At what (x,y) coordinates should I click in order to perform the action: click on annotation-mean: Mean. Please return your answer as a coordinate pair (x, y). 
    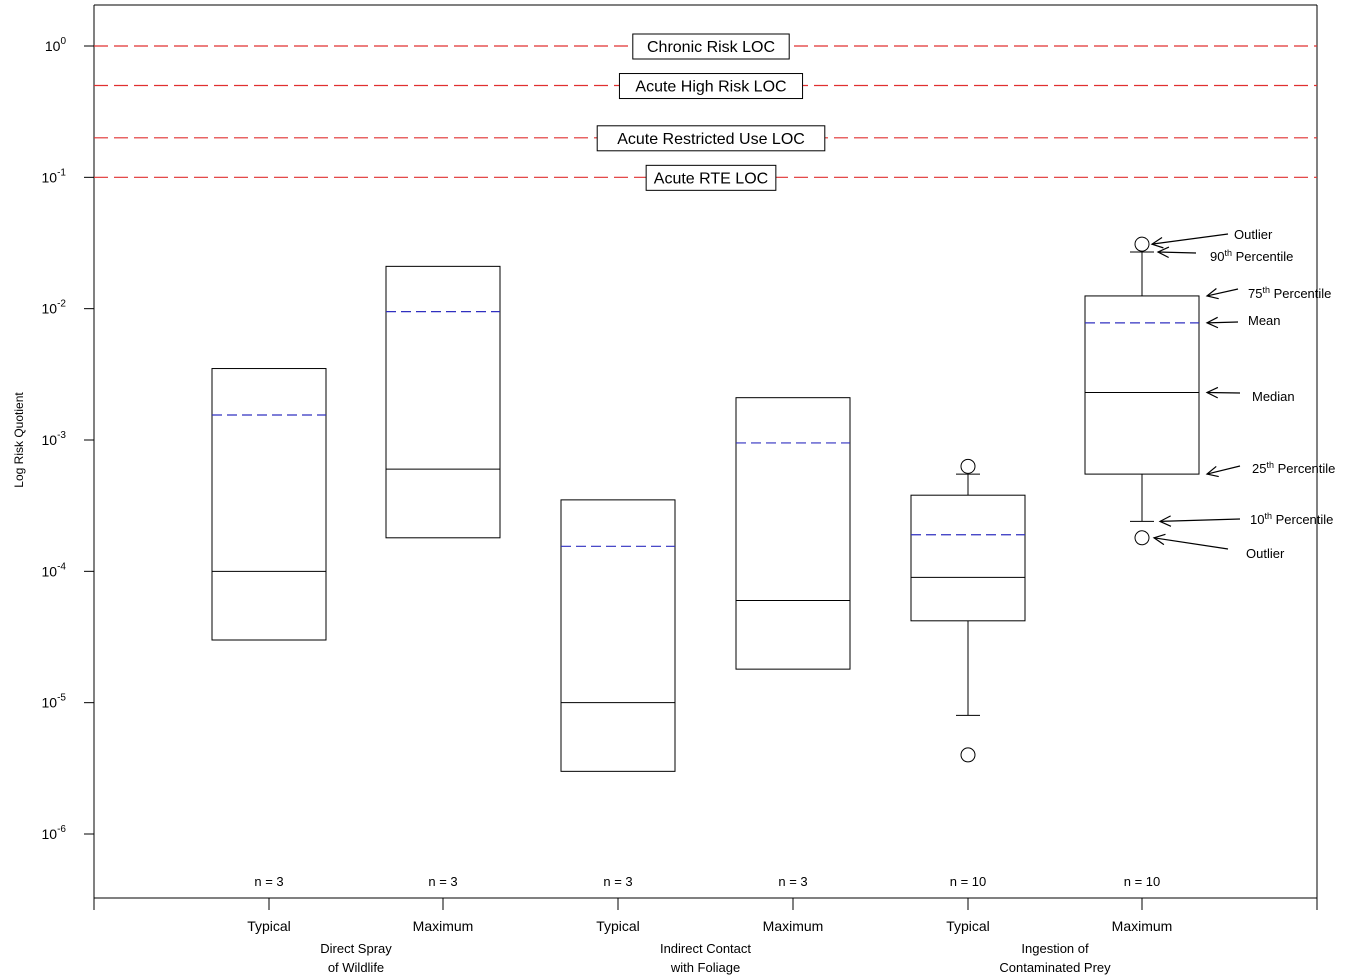
    Looking at the image, I should click on (1243, 321).